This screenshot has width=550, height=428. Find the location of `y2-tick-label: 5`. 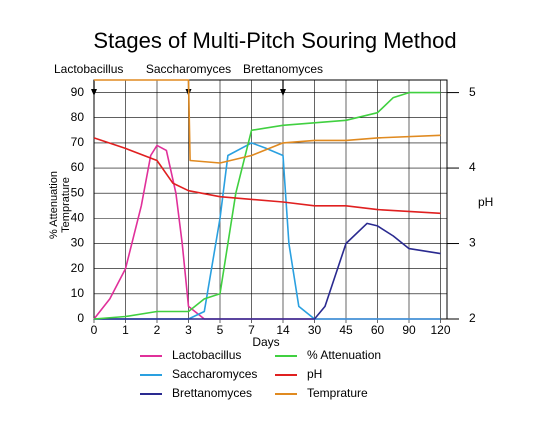

y2-tick-label: 5 is located at coordinates (472, 92).